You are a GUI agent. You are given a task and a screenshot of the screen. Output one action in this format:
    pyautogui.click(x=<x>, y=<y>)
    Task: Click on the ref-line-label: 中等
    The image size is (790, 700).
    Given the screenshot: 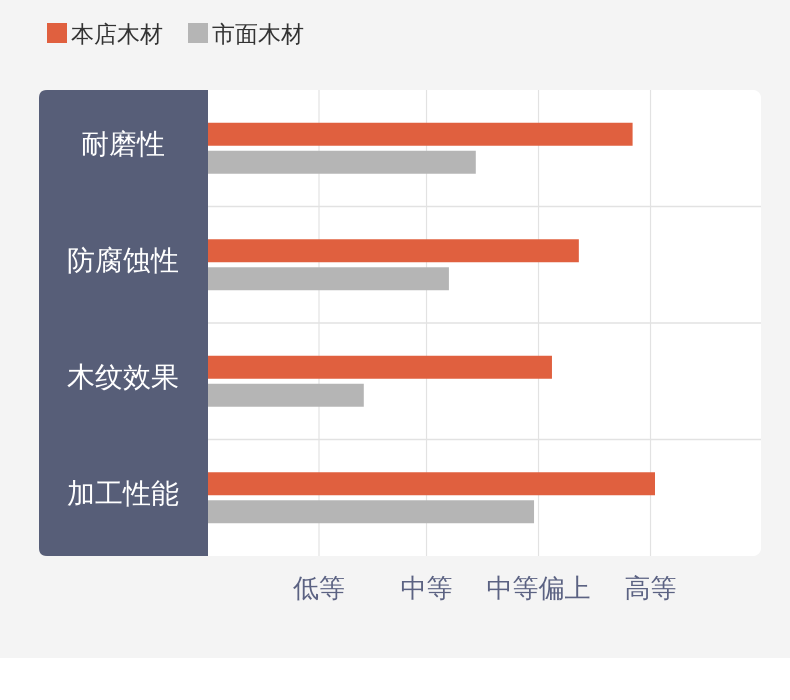 What is the action you would take?
    pyautogui.click(x=426, y=589)
    